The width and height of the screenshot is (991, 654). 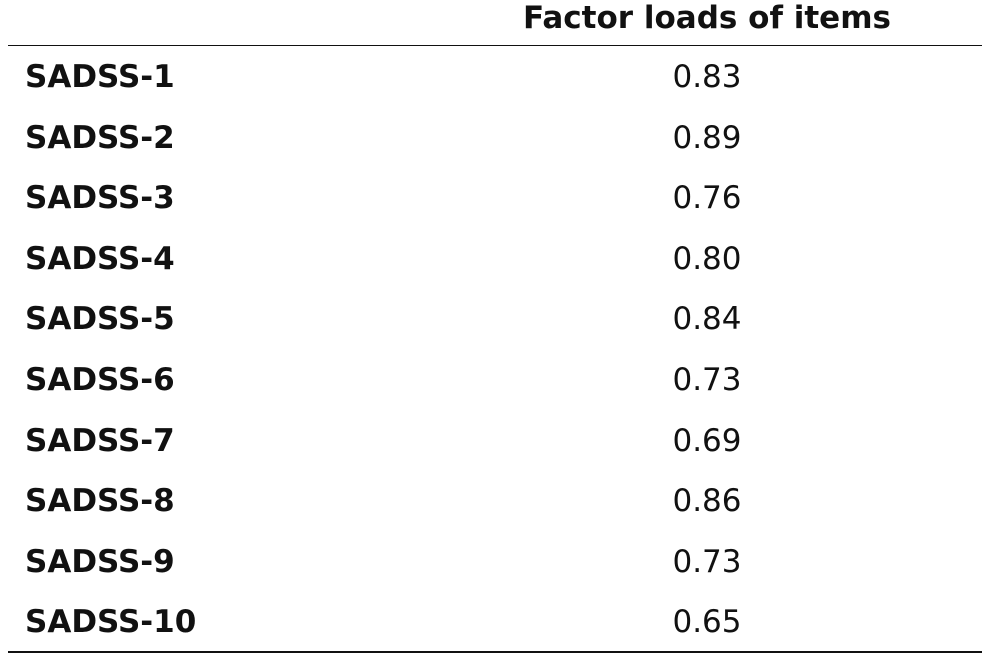 What do you see at coordinates (707, 77) in the screenshot?
I see `factor-load: 0.83` at bounding box center [707, 77].